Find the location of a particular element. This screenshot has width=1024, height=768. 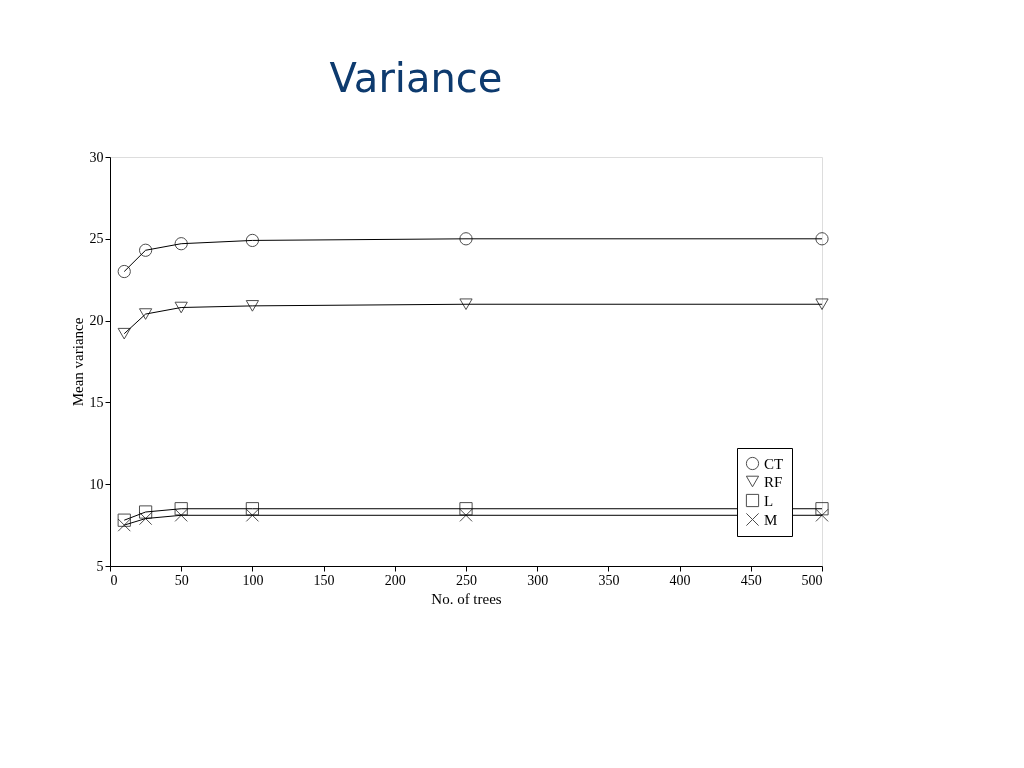

x-tick-label: 150 is located at coordinates (324, 580).